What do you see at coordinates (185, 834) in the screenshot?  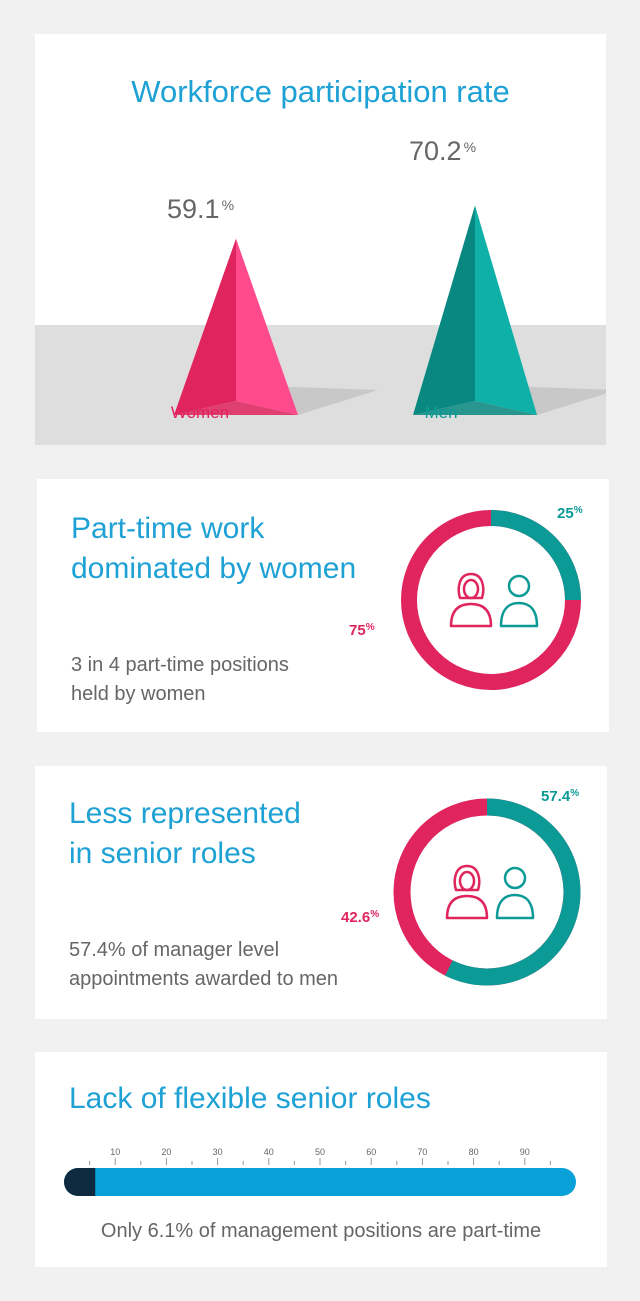 I see `senior-roles-title: Less represented in senior roles` at bounding box center [185, 834].